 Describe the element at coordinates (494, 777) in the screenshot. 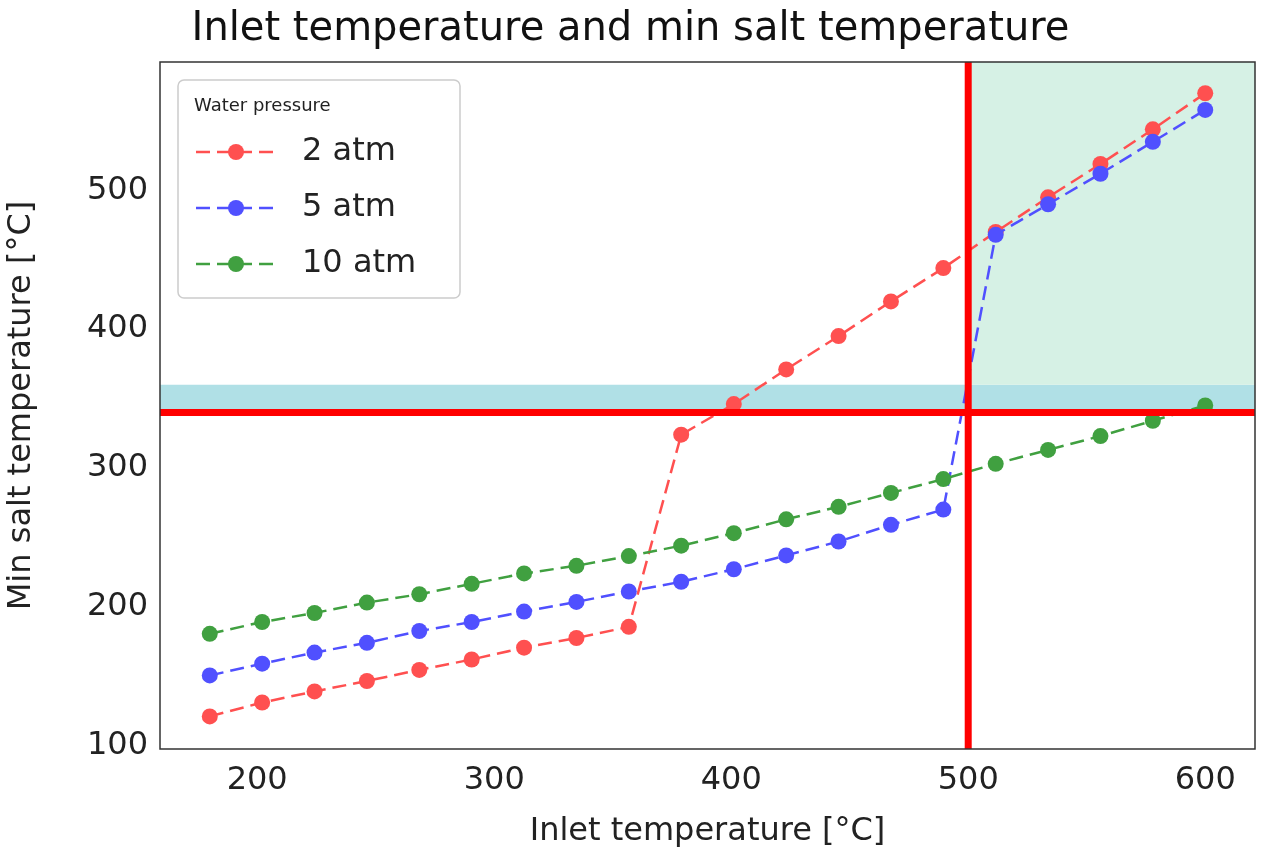

I see `x-tick-label: 300` at that location.